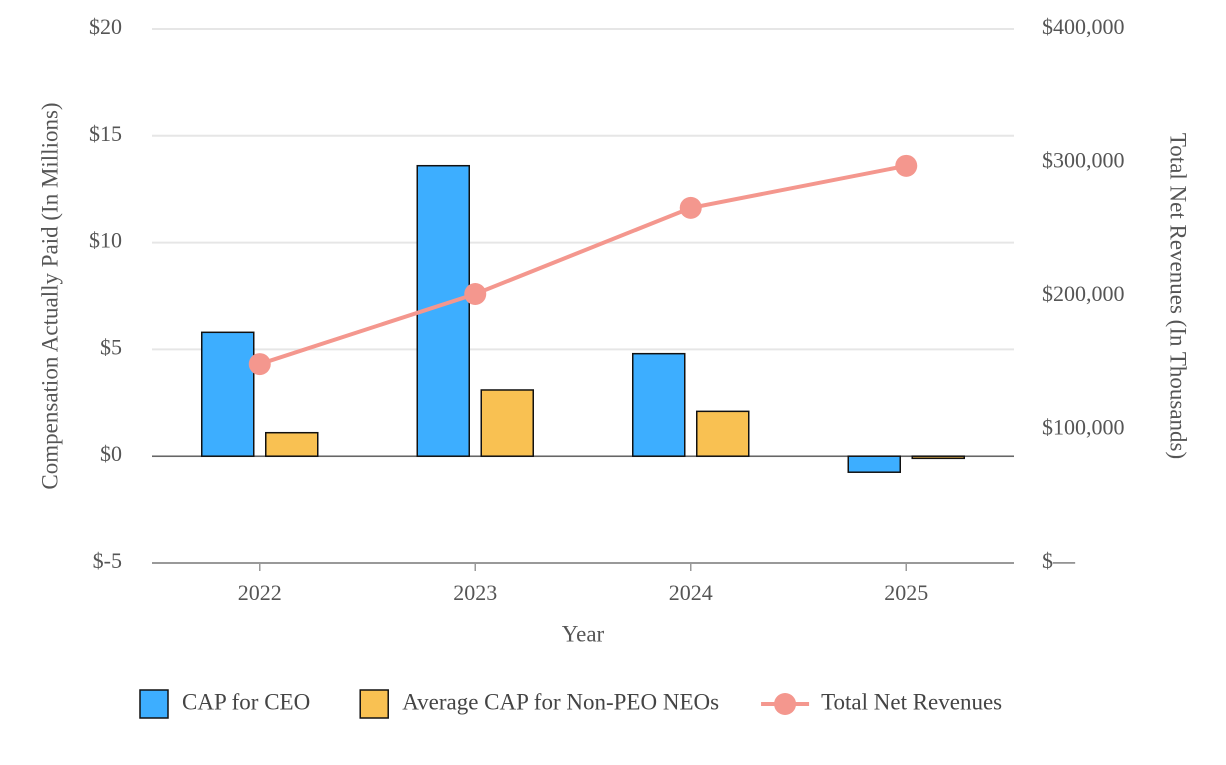 The width and height of the screenshot is (1226, 765). I want to click on x-tick-label: 2024, so click(691, 592).